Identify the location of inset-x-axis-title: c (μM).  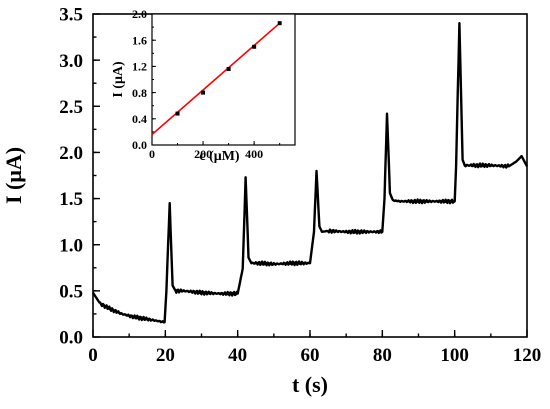
(219, 156).